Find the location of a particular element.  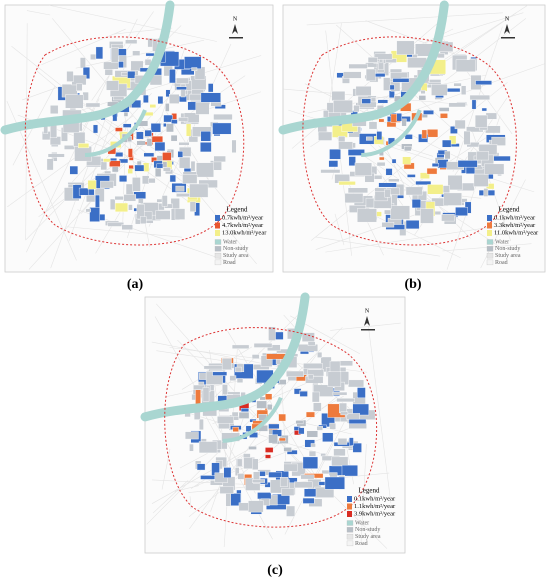

legend-layer-label: Road is located at coordinates (361, 544).